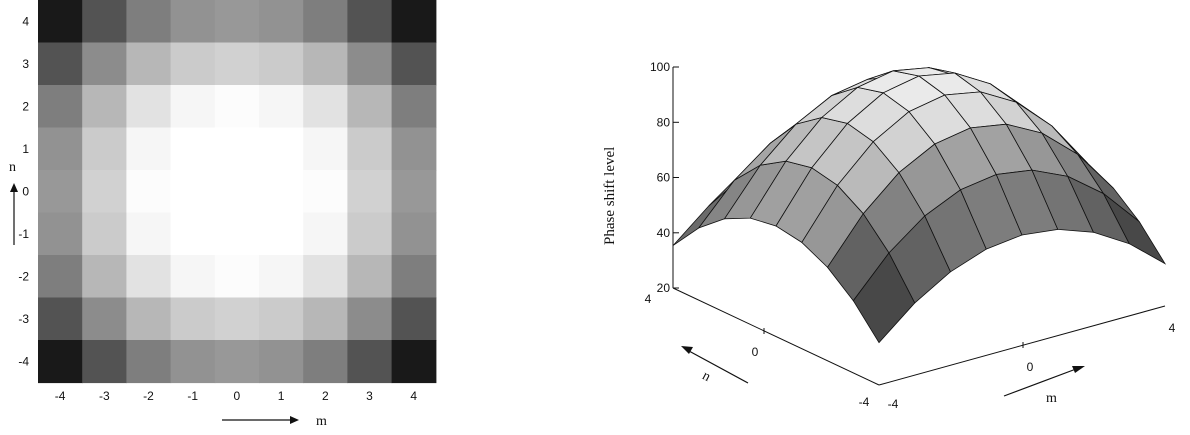 This screenshot has height=435, width=1190. I want to click on heatmap-y-tick-label: 2, so click(25, 106).